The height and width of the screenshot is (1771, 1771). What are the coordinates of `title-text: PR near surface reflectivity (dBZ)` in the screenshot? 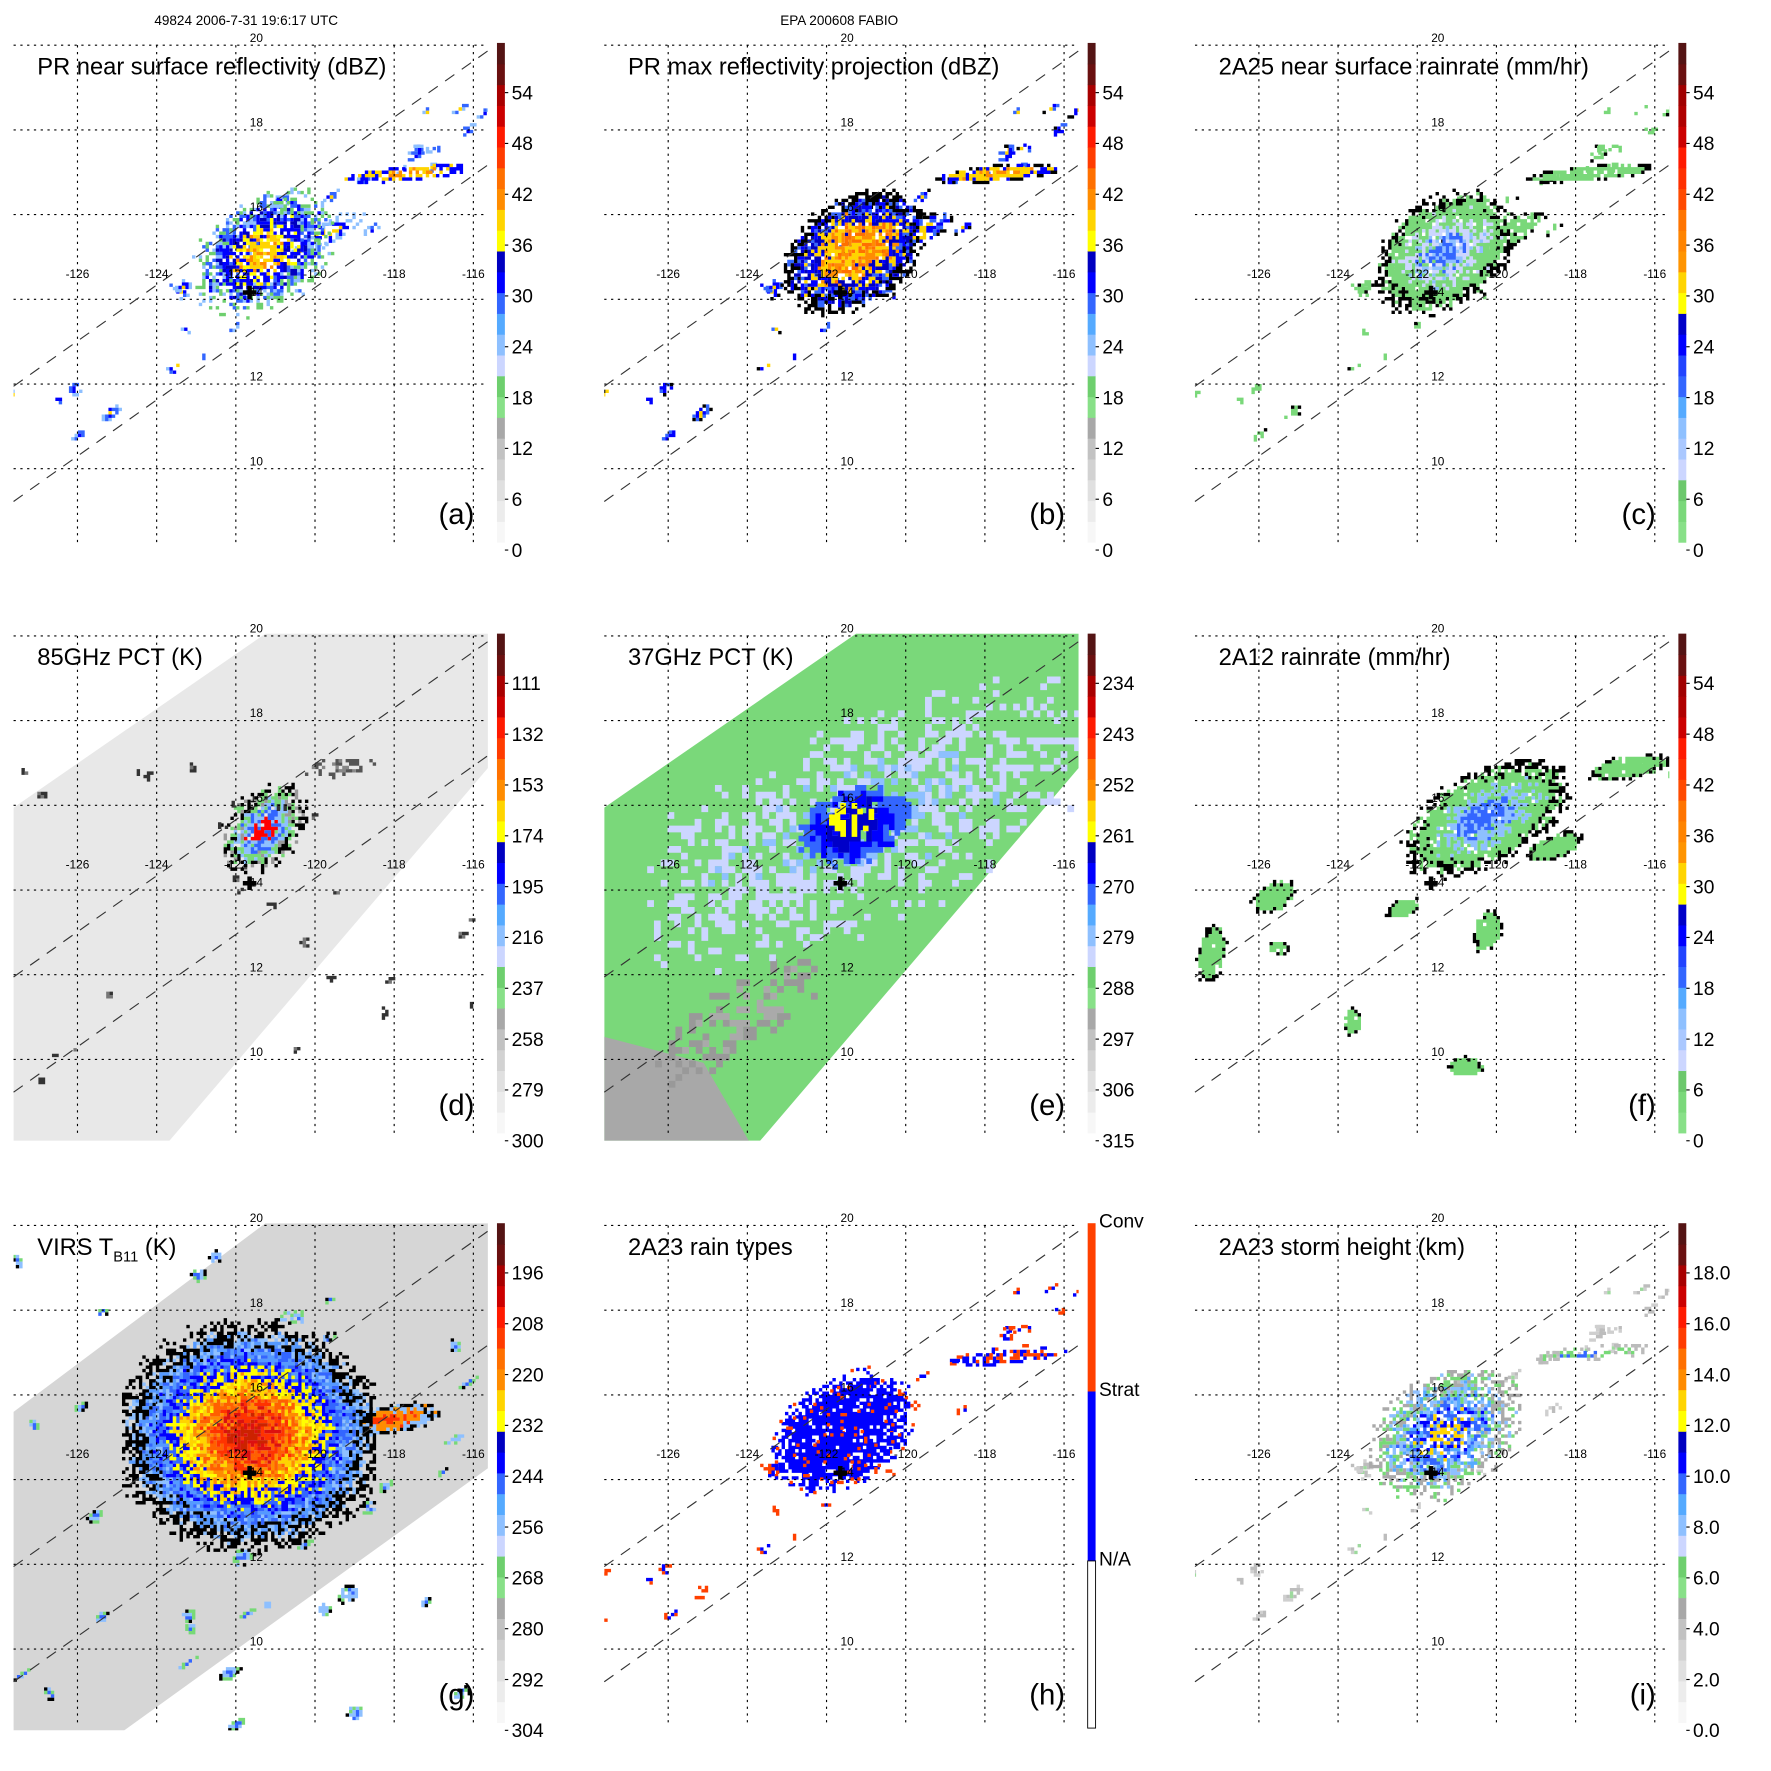 It's located at (211, 68).